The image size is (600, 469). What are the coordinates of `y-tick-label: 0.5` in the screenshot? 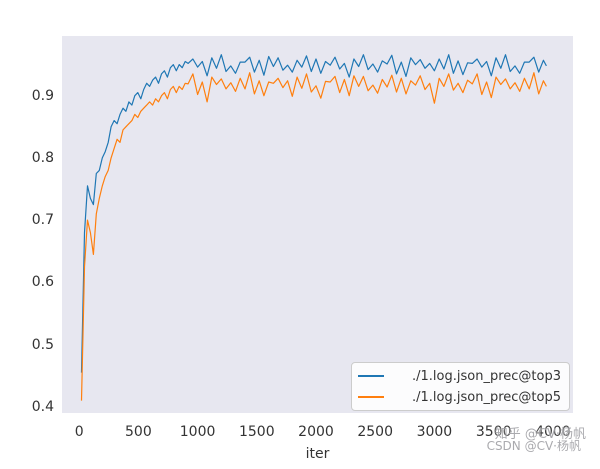 It's located at (42, 344).